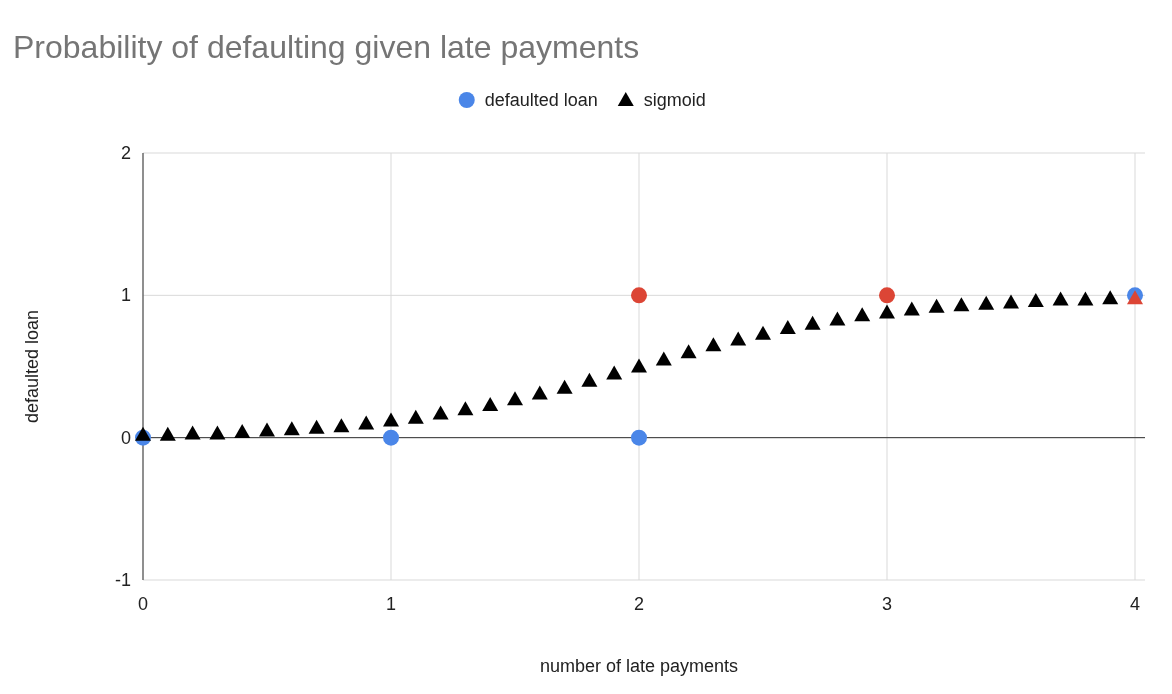  What do you see at coordinates (143, 604) in the screenshot?
I see `x-tick-label: 0` at bounding box center [143, 604].